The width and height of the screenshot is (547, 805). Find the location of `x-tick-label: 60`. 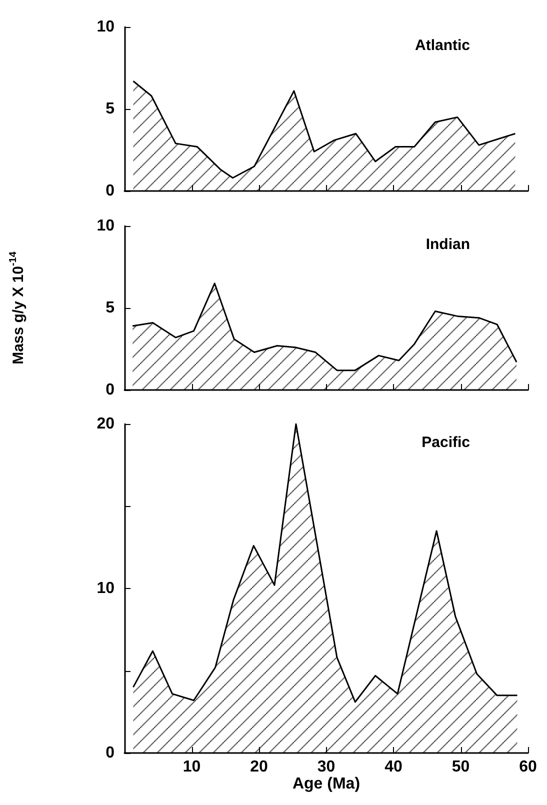

x-tick-label: 60 is located at coordinates (528, 767).